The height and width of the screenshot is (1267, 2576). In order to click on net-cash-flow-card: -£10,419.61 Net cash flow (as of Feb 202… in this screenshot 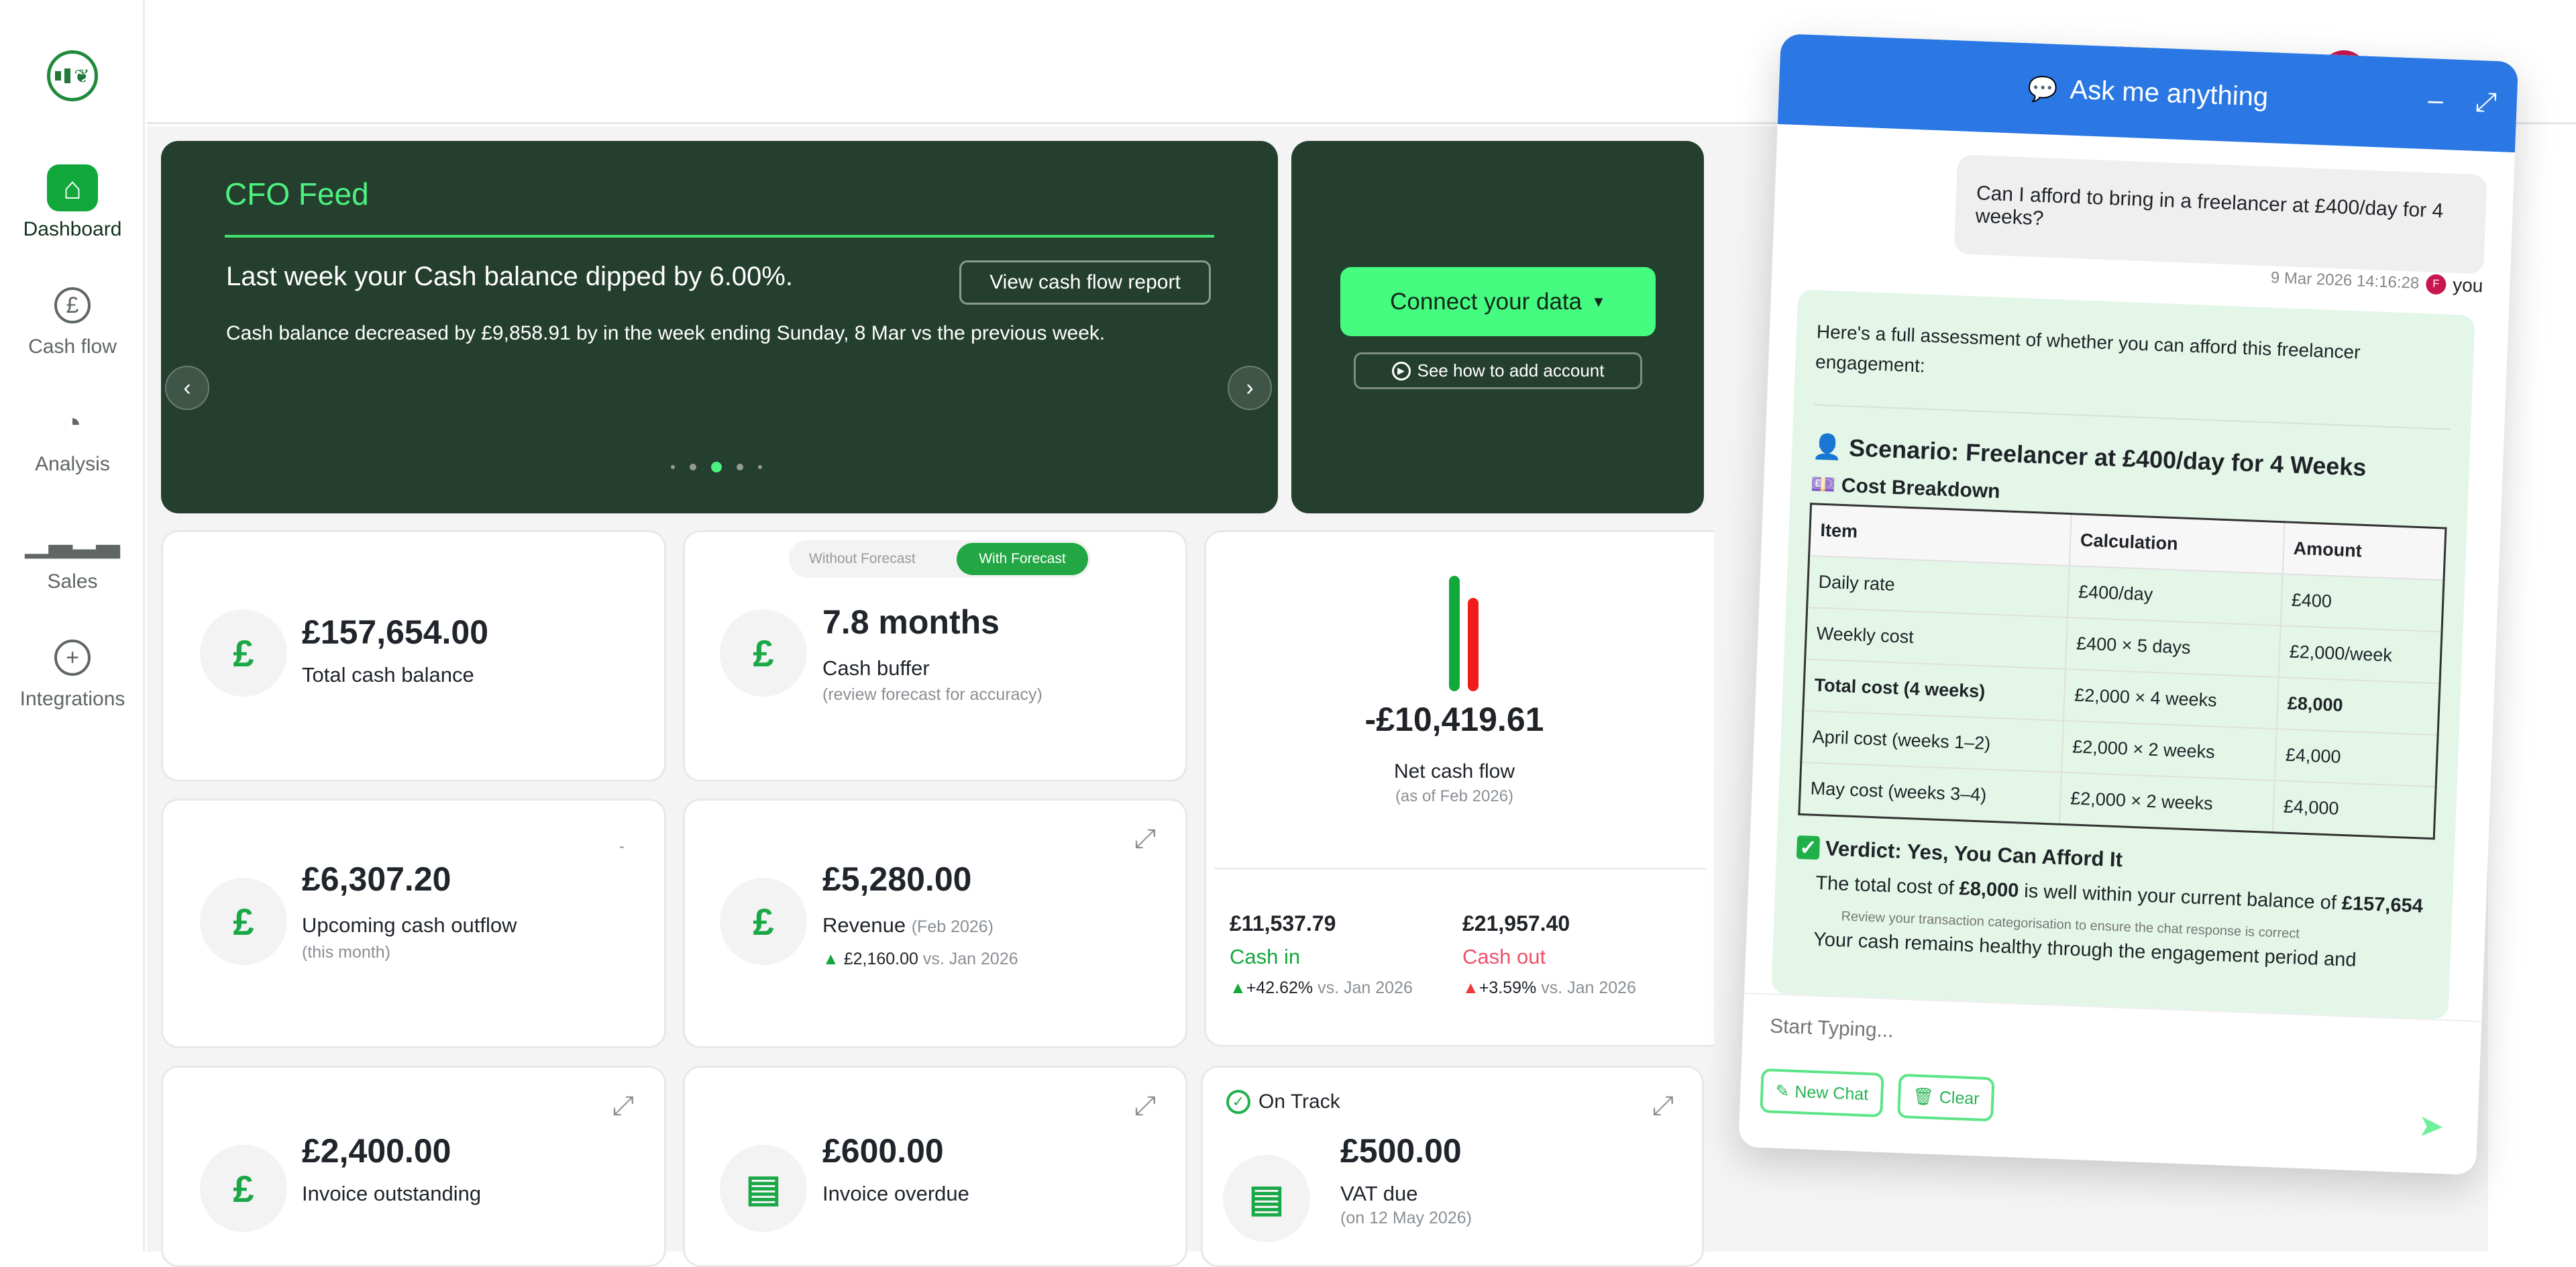, I will do `click(1459, 788)`.